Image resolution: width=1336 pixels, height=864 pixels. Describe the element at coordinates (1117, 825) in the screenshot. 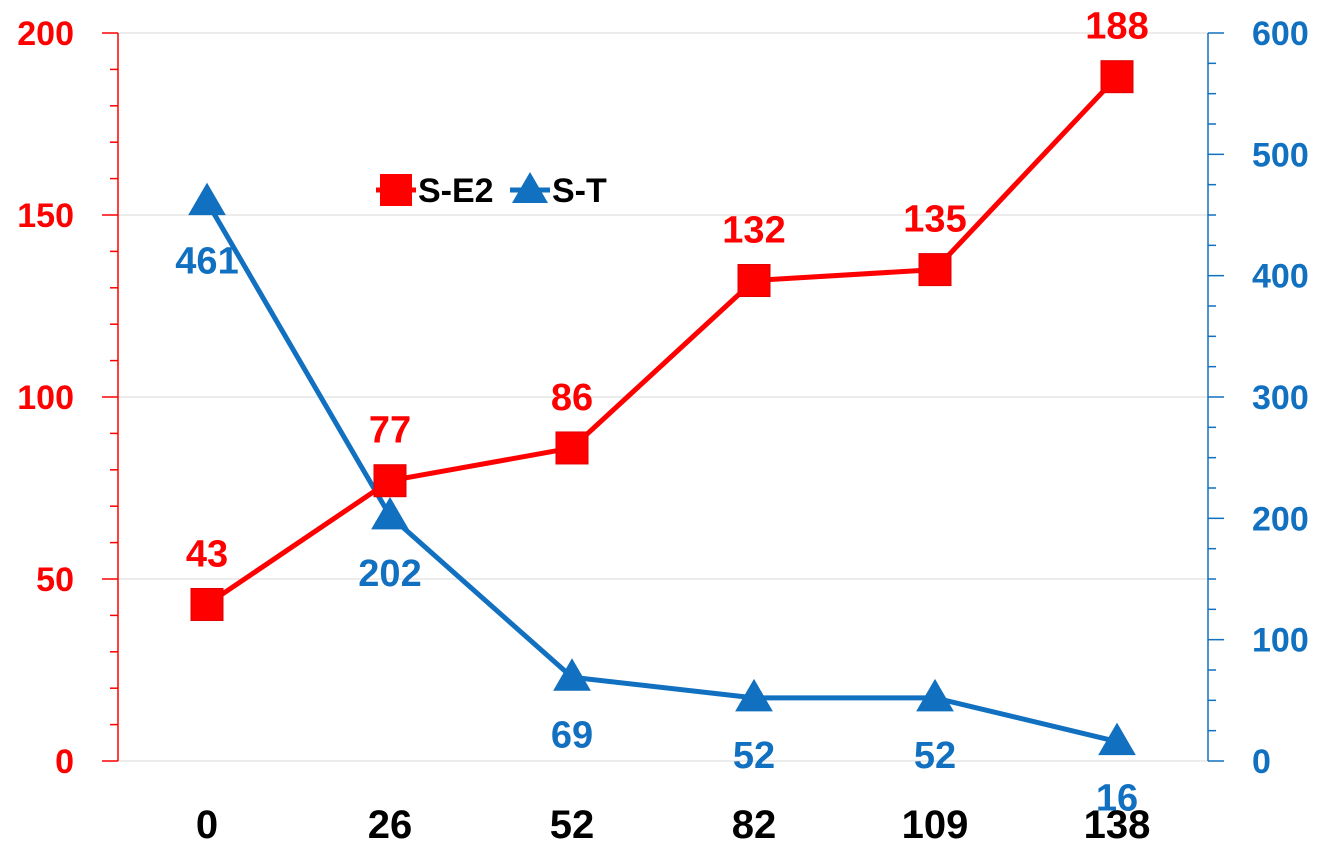

I see `x-axis-tick-label: 138` at that location.